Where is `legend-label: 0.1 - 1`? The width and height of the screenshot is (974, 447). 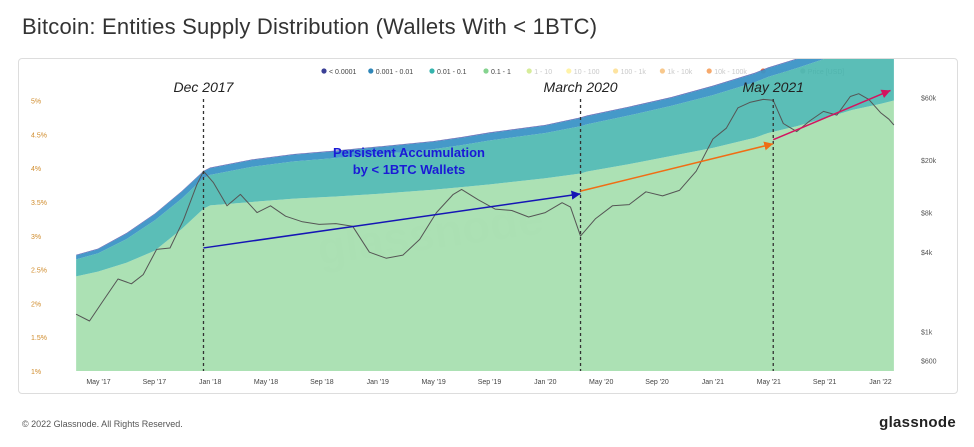 legend-label: 0.1 - 1 is located at coordinates (501, 72).